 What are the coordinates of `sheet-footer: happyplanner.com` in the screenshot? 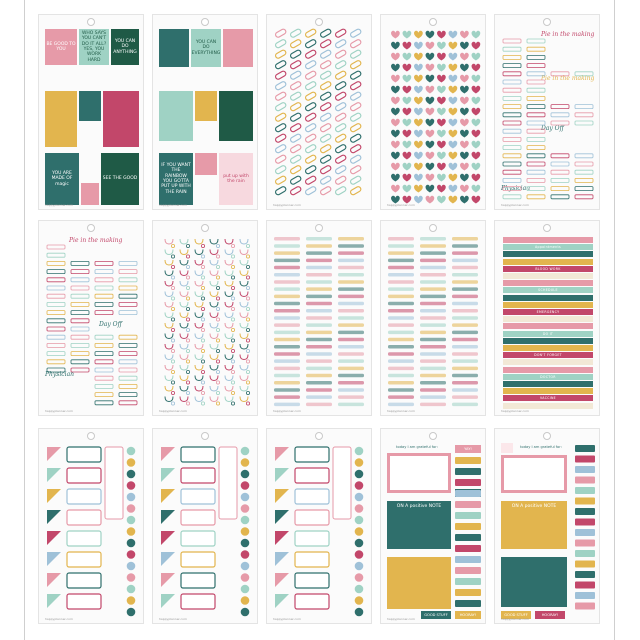 It's located at (515, 619).